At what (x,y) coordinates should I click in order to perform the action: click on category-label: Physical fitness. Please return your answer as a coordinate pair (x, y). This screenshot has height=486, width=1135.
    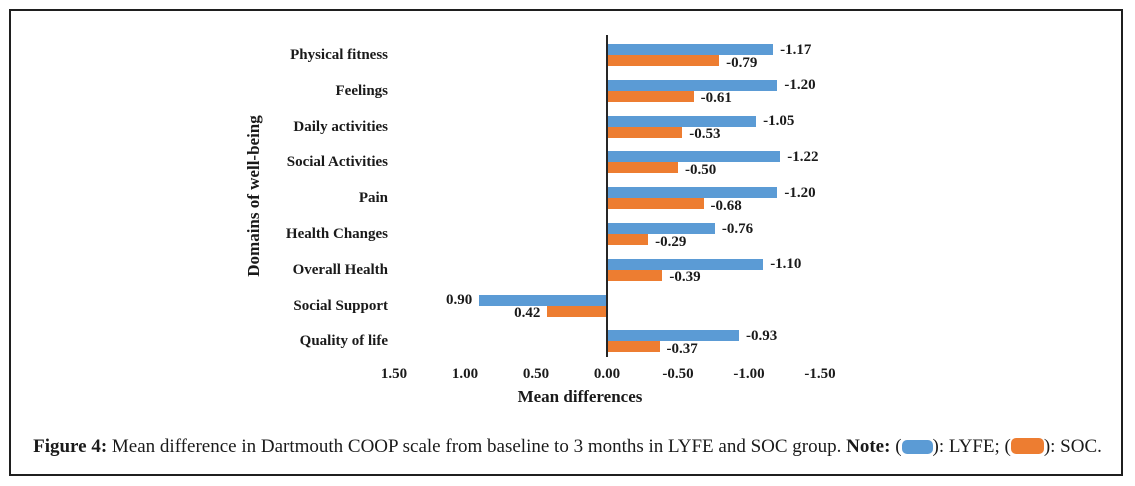
    Looking at the image, I should click on (339, 55).